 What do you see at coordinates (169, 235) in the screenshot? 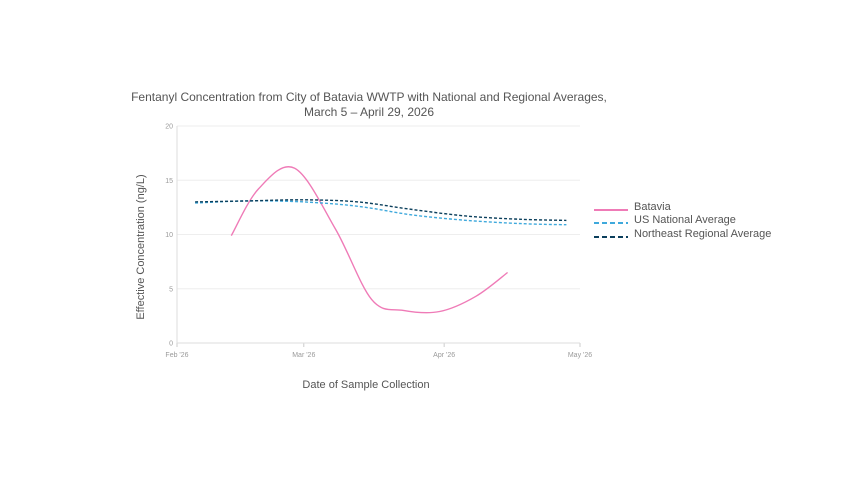
I see `y-tick-label: 10` at bounding box center [169, 235].